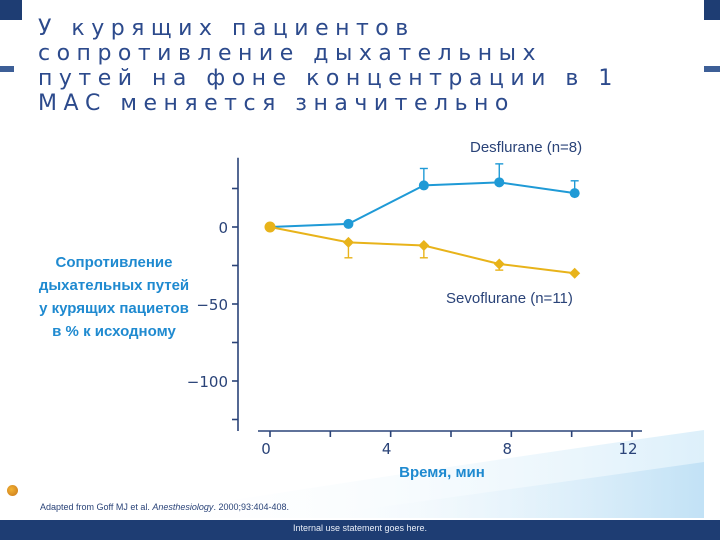 Image resolution: width=720 pixels, height=540 pixels. I want to click on y-axis-label-line: дыхательных путей, so click(114, 285).